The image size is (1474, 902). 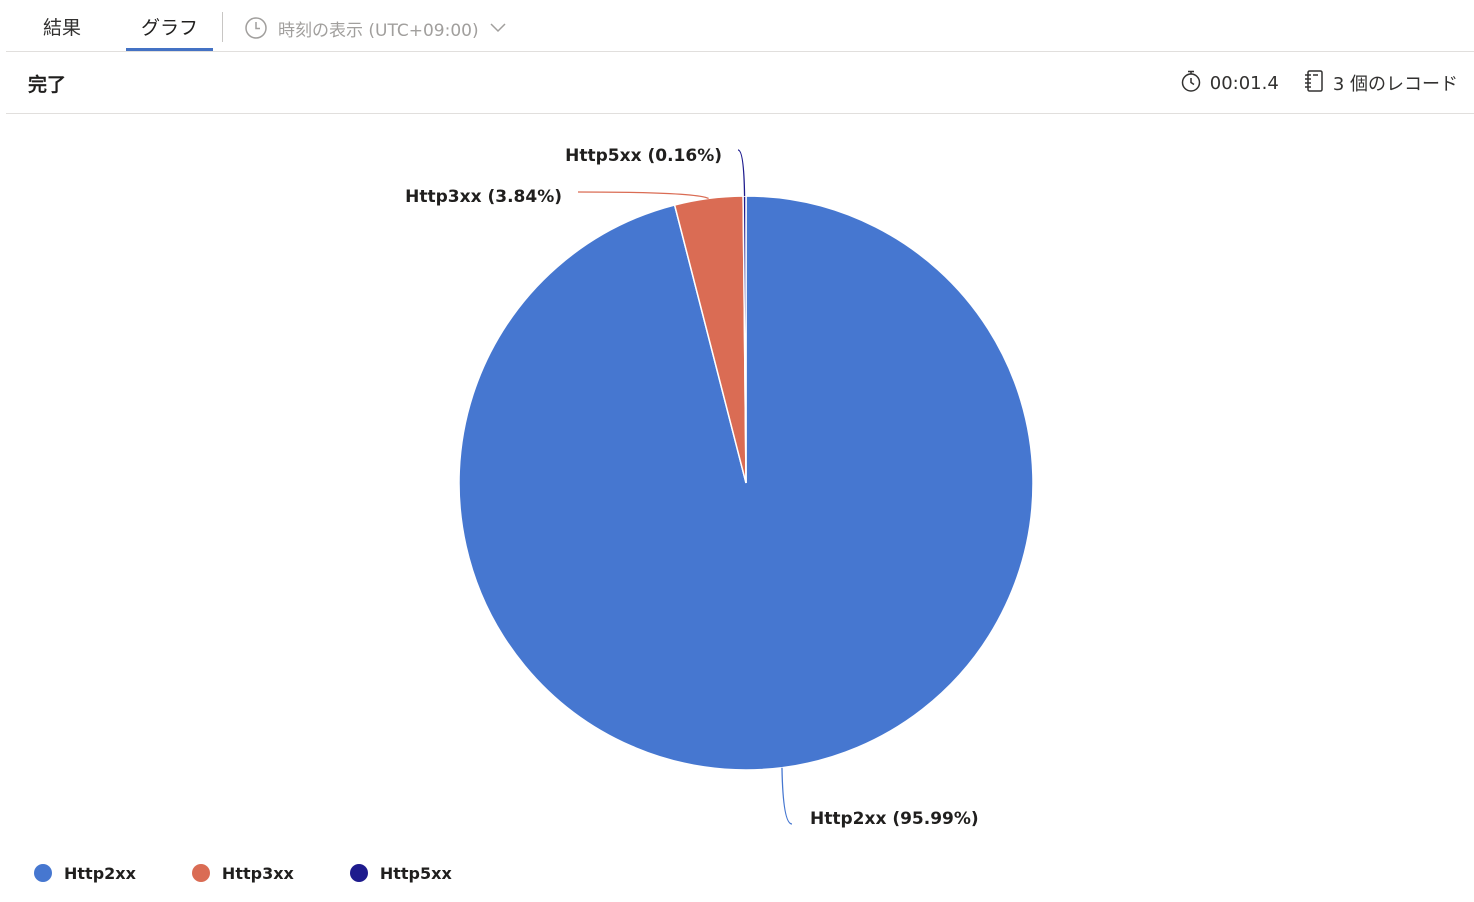 What do you see at coordinates (643, 156) in the screenshot?
I see `data-label-http5xx: Http5xx (0.16%)` at bounding box center [643, 156].